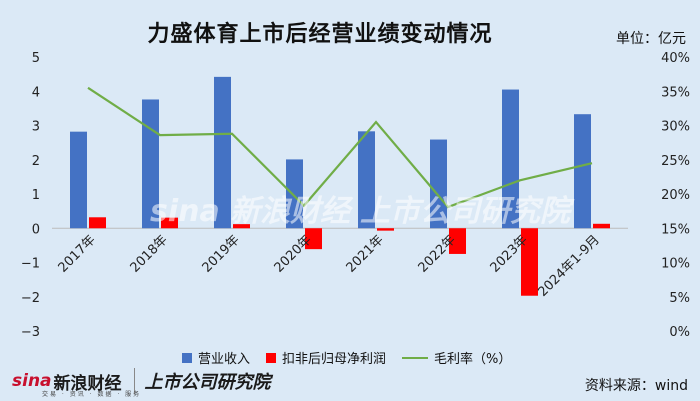 This screenshot has height=401, width=700. I want to click on chart-title: 力盛体育上市后经营业绩变动情况, so click(320, 34).